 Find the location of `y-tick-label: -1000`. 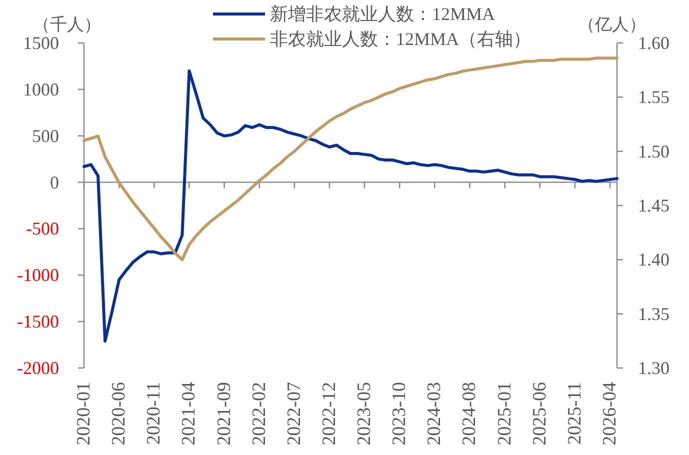

y-tick-label: -1000 is located at coordinates (38, 275).